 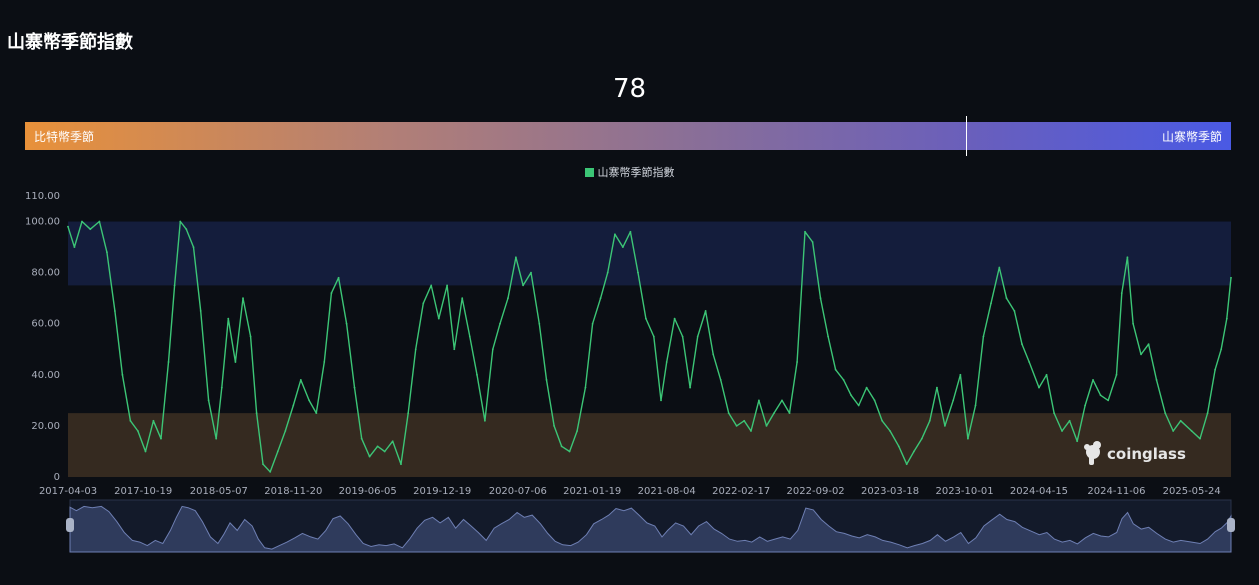 What do you see at coordinates (741, 491) in the screenshot?
I see `x-tick-label: 2022-02-17` at bounding box center [741, 491].